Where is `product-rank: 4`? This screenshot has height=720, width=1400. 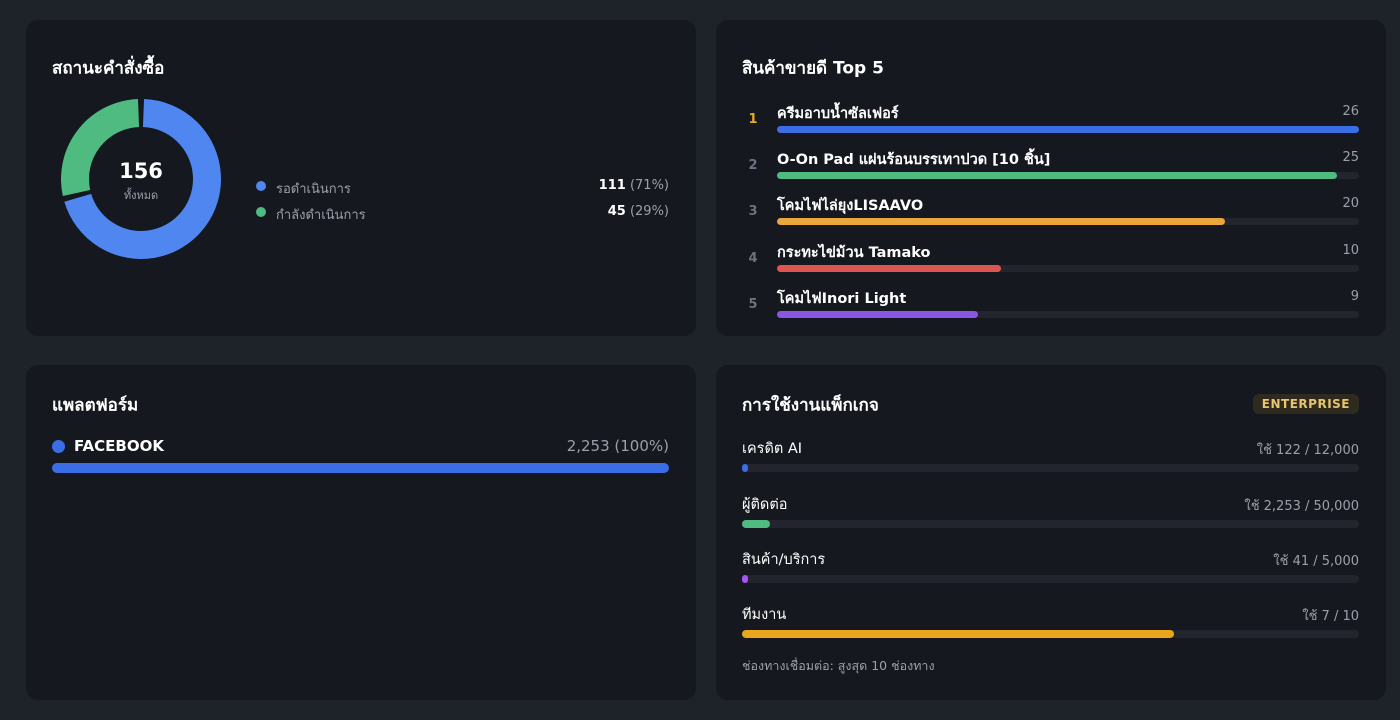
product-rank: 4 is located at coordinates (753, 258).